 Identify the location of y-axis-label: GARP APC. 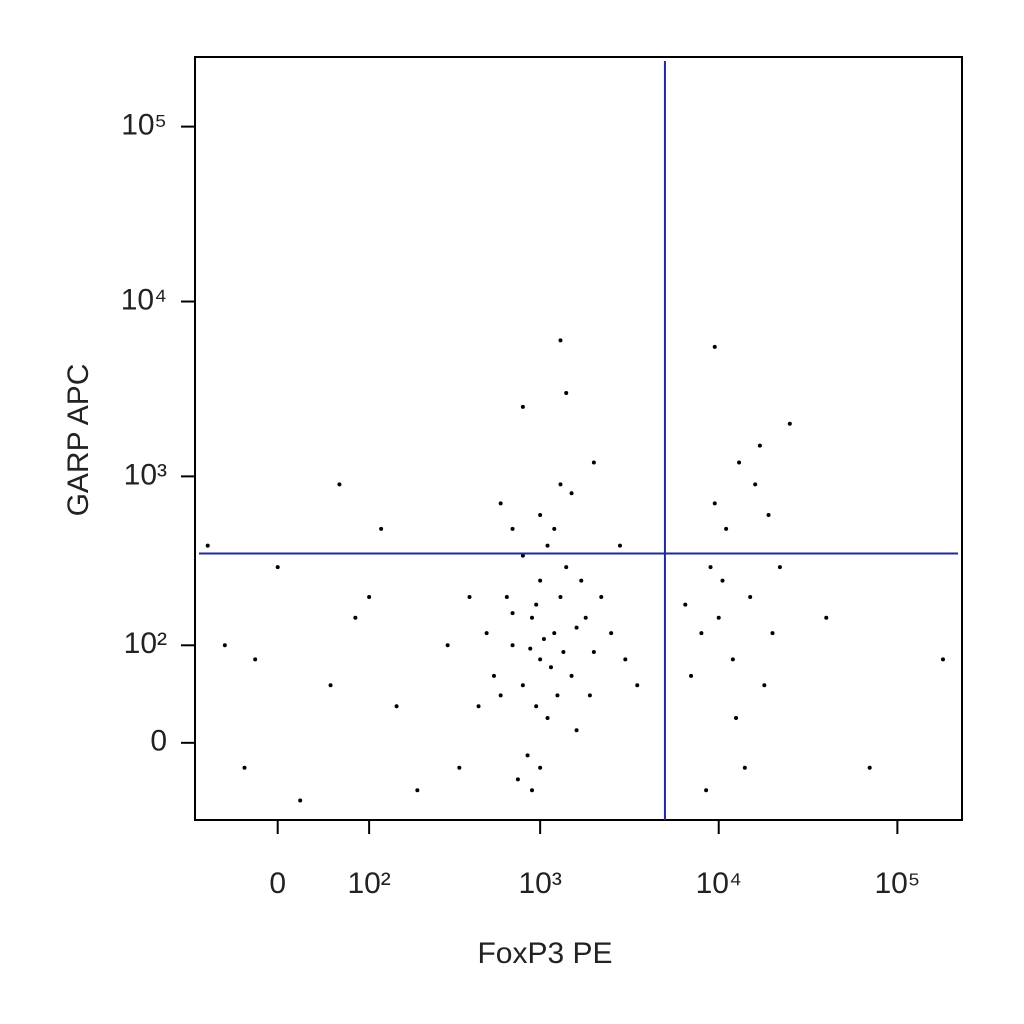
(78, 440).